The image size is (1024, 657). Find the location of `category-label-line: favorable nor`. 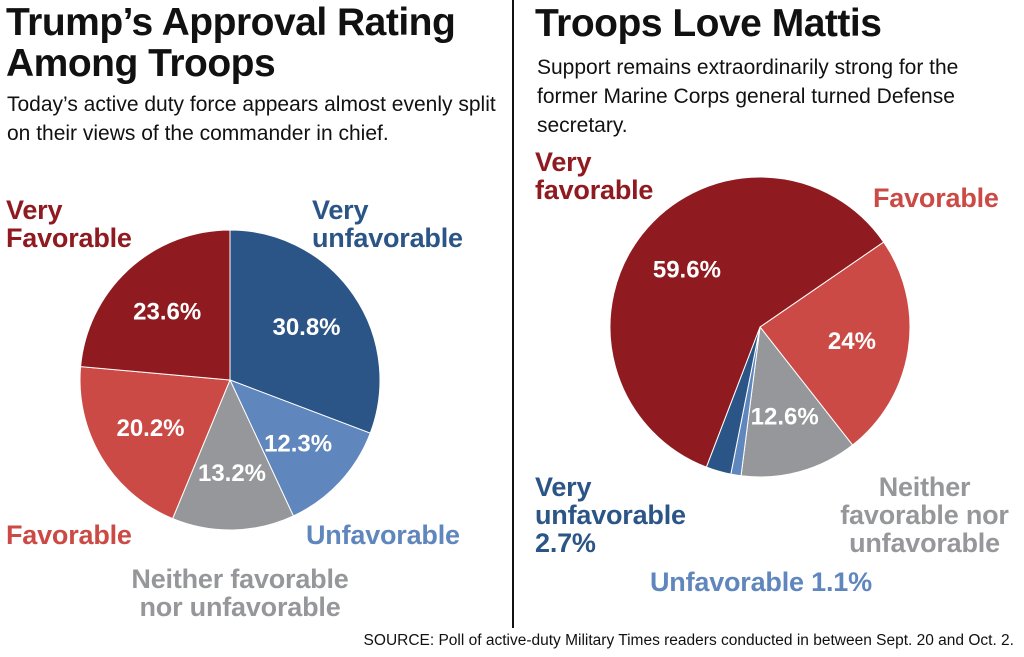

category-label-line: favorable nor is located at coordinates (924, 515).